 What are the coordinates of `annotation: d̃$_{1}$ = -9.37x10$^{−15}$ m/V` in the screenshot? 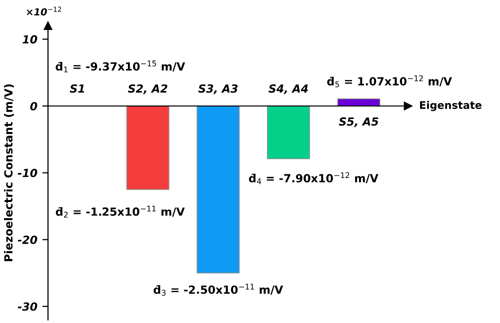 It's located at (121, 66).